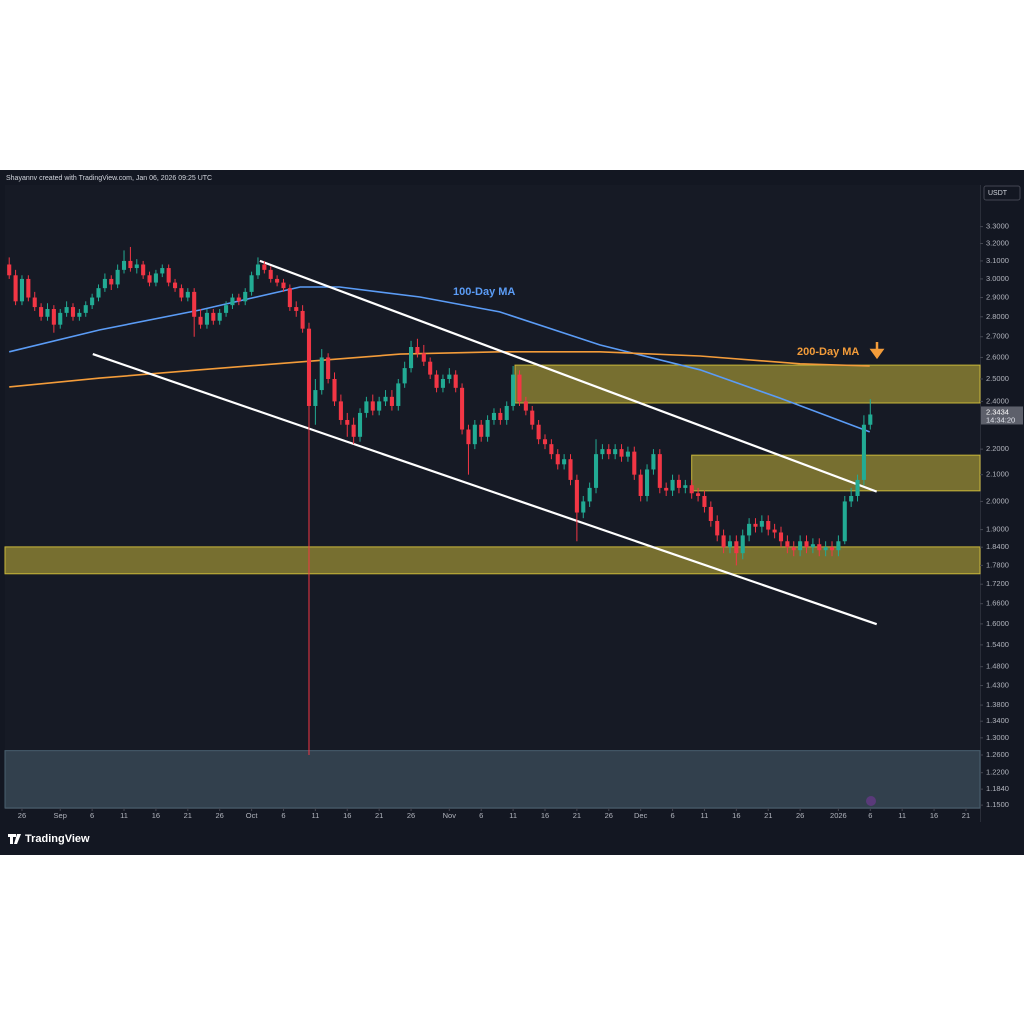 The image size is (1024, 1024). Describe the element at coordinates (877, 351) in the screenshot. I see `down-arrow` at that location.